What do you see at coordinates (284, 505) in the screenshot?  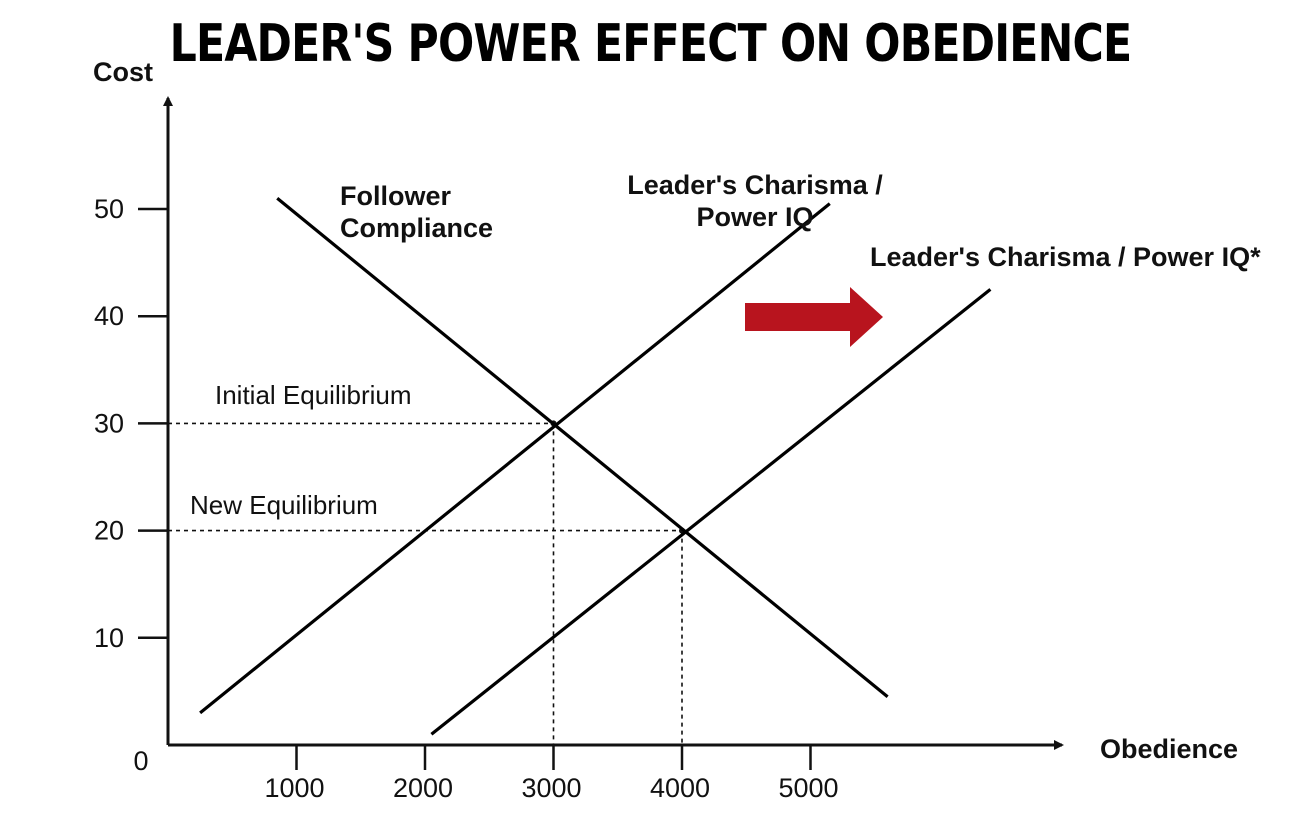 I see `equilibrium-label: New Equilibrium` at bounding box center [284, 505].